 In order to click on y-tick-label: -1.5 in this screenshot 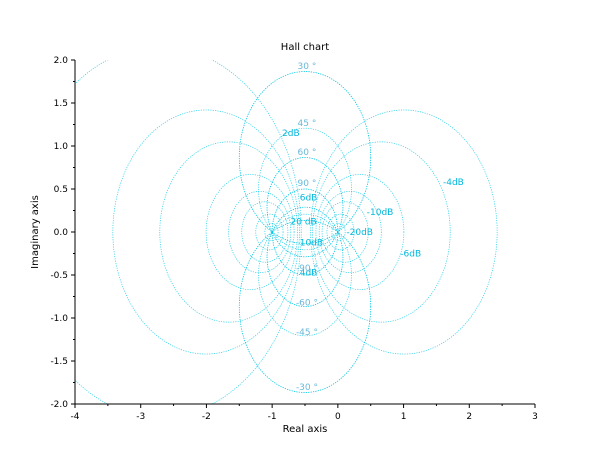, I will do `click(59, 362)`.